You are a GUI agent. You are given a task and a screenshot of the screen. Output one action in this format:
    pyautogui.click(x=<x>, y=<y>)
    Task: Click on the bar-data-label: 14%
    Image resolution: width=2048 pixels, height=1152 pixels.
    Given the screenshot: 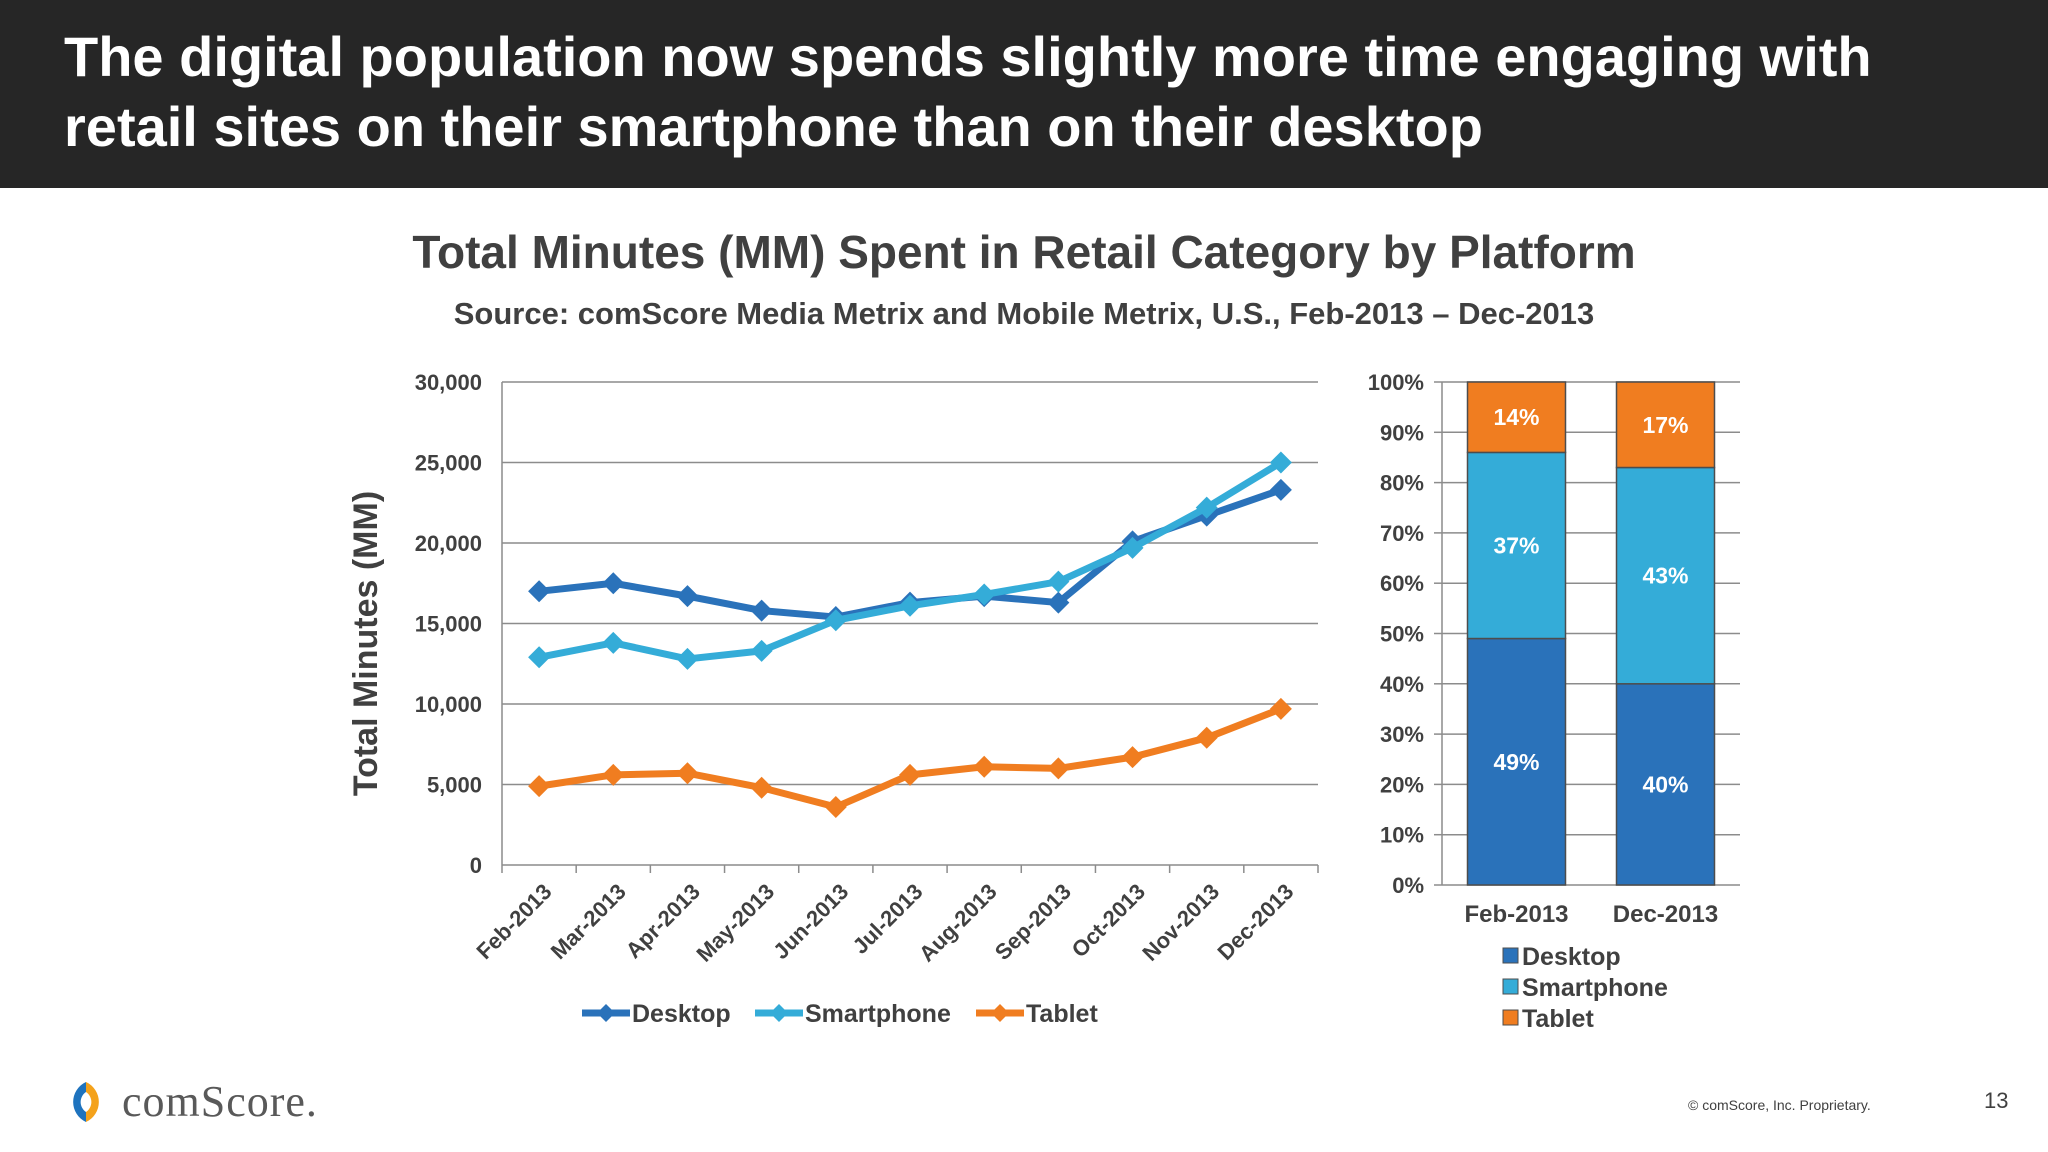 What is the action you would take?
    pyautogui.click(x=1516, y=417)
    